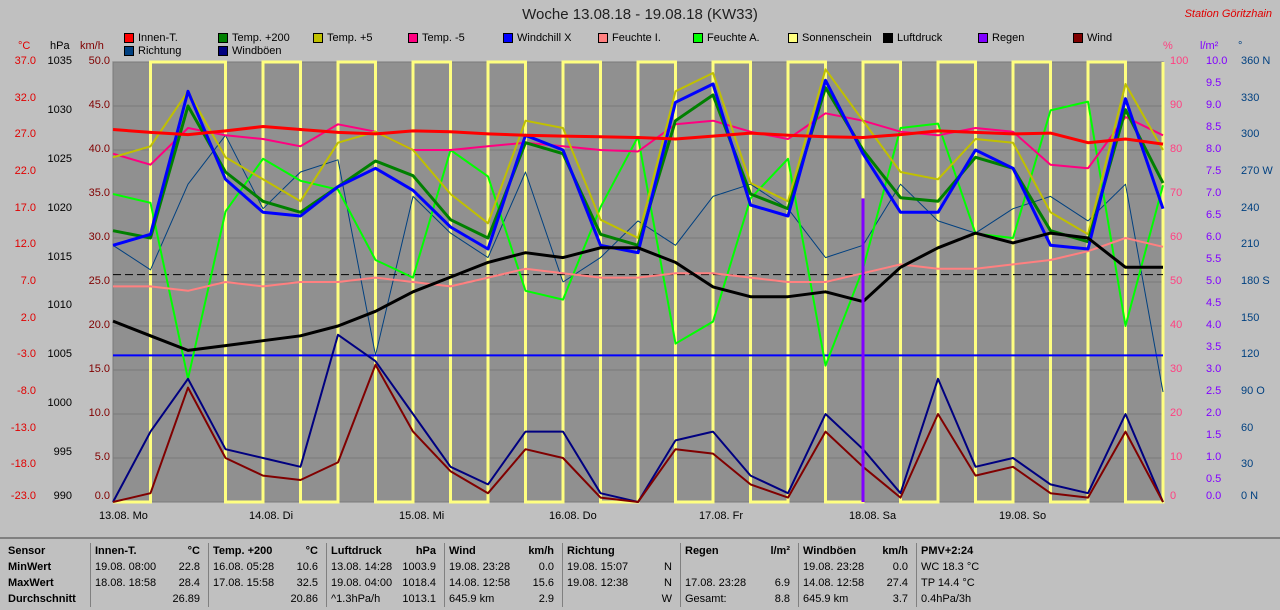 This screenshot has height=610, width=1280. What do you see at coordinates (1214, 413) in the screenshot?
I see `axis-tick-label: 2.0` at bounding box center [1214, 413].